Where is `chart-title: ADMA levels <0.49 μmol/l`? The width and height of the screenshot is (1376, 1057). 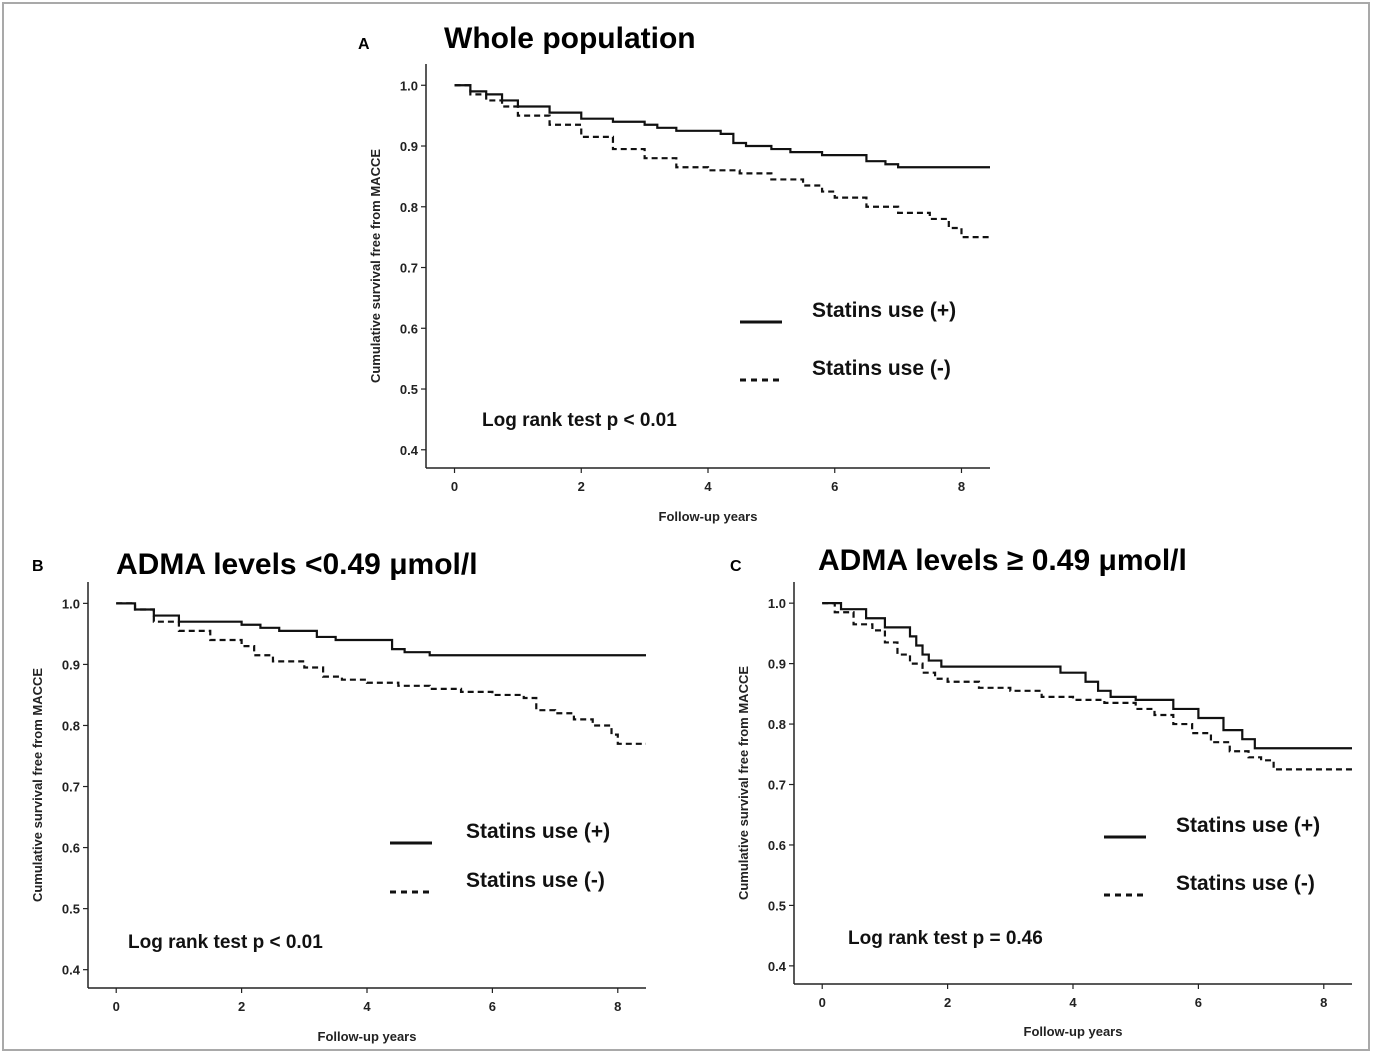 chart-title: ADMA levels <0.49 μmol/l is located at coordinates (297, 564).